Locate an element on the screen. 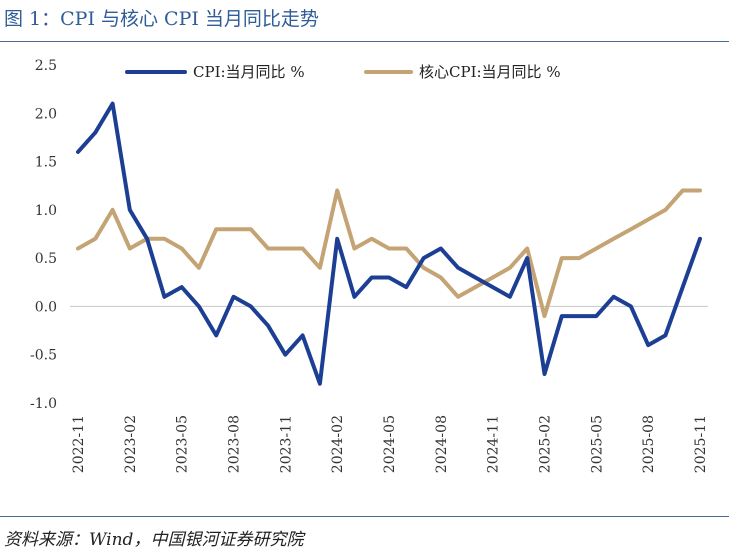 The width and height of the screenshot is (729, 555). x-tick-label: 2023-05 is located at coordinates (183, 444).